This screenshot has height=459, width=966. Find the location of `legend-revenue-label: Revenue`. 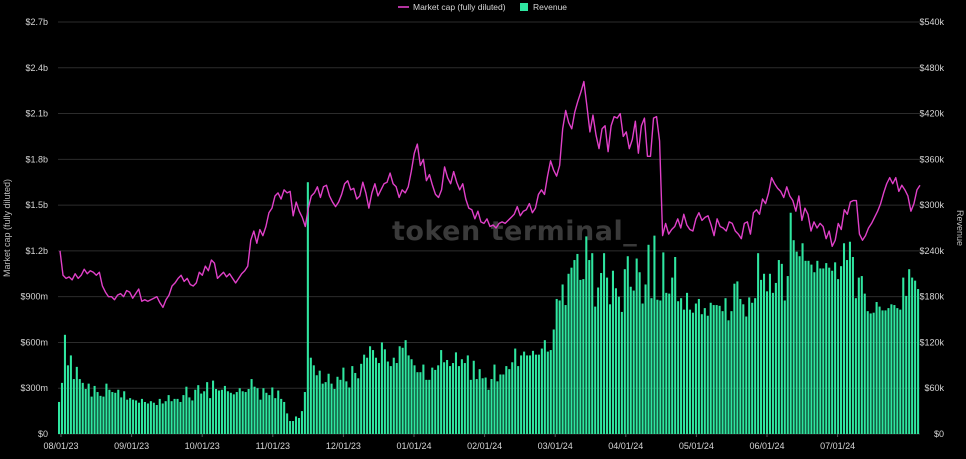

legend-revenue-label: Revenue is located at coordinates (550, 7).